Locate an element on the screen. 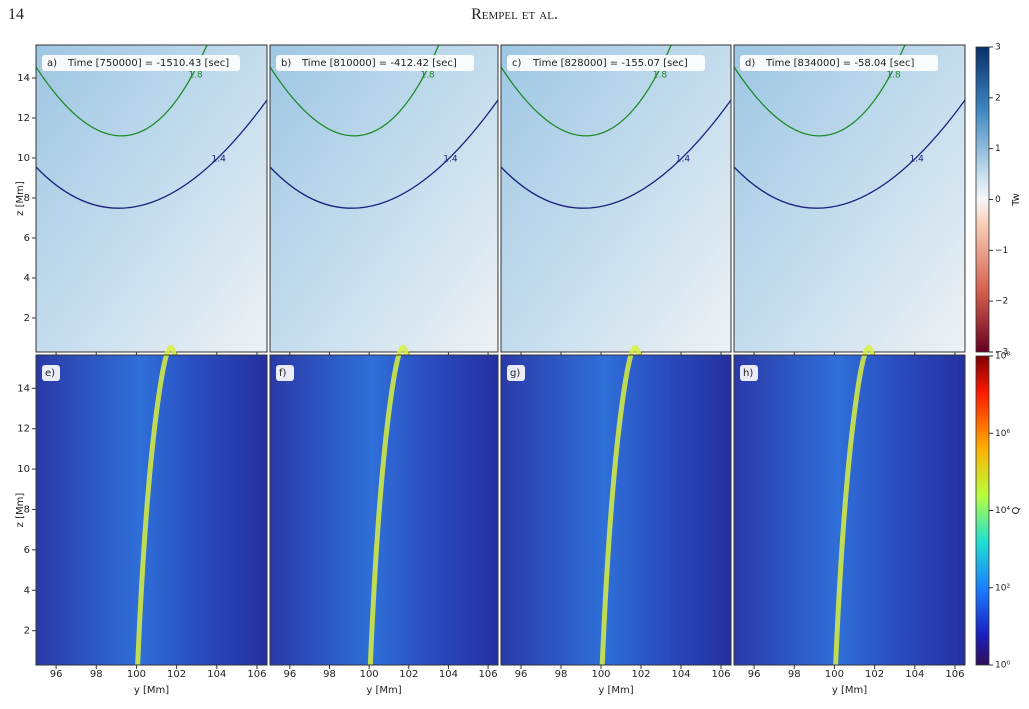 The height and width of the screenshot is (709, 1029). panel-time: Time [810000] = -412.42 [sec] is located at coordinates (379, 63).